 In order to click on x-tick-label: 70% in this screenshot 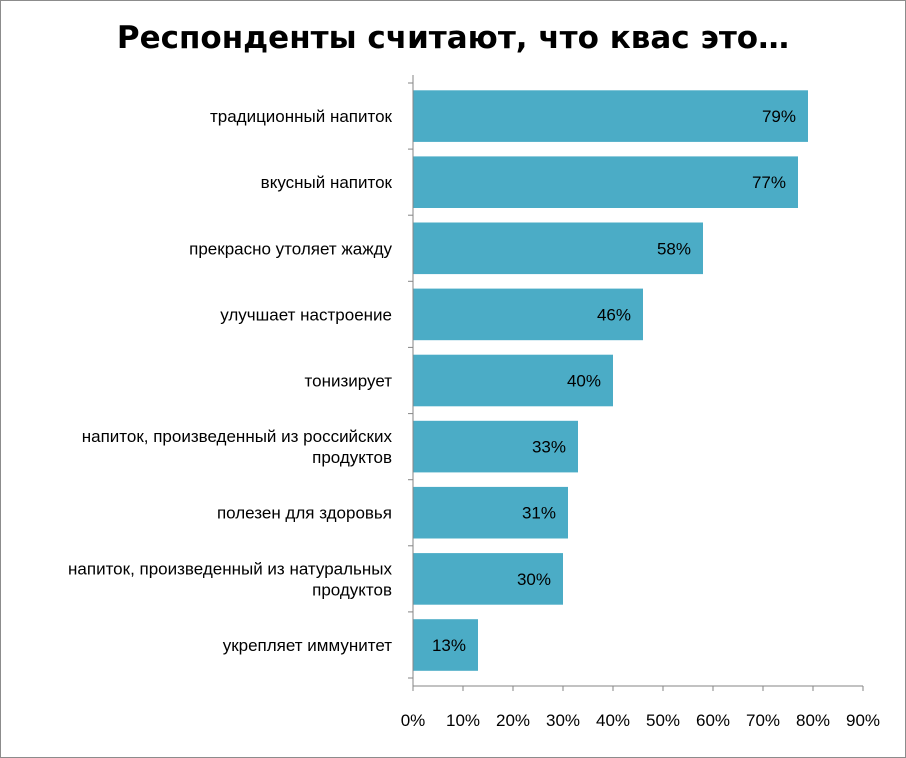, I will do `click(763, 720)`.